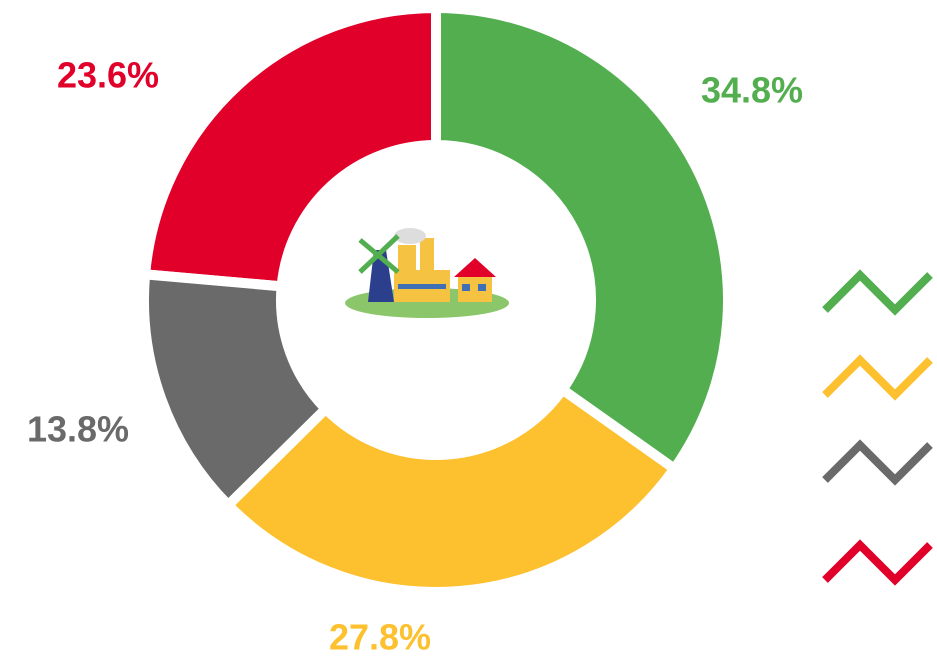 Image resolution: width=937 pixels, height=661 pixels. I want to click on slice, so click(290, 147).